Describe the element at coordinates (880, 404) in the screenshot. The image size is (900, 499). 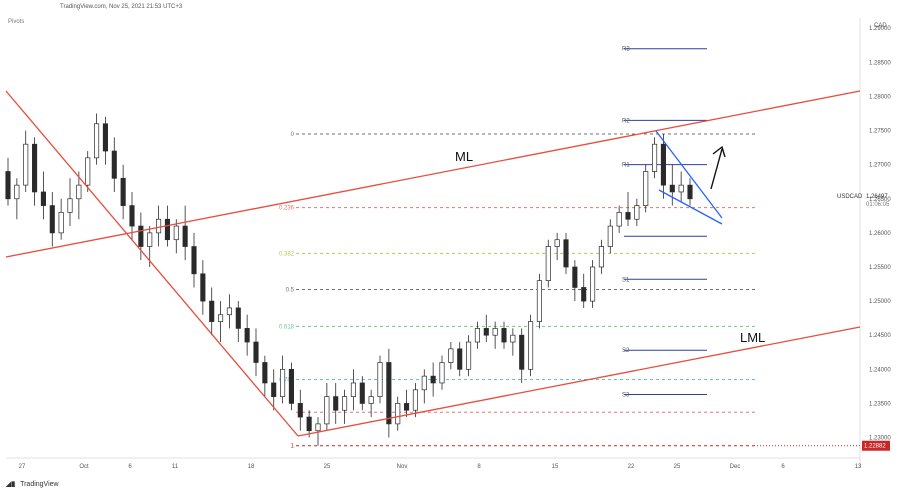
I see `price-tick-label: 1.23500` at that location.